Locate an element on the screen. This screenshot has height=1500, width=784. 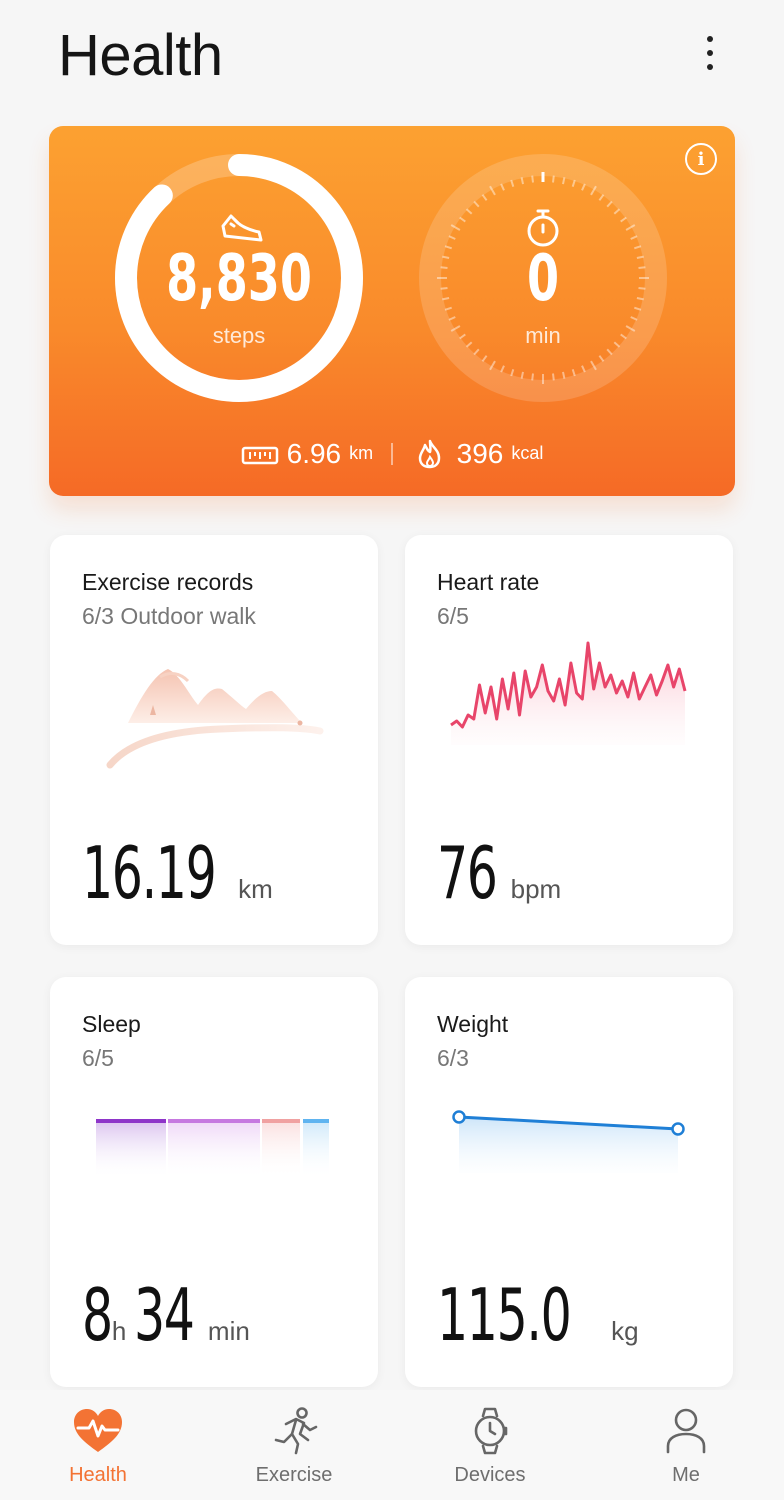
watch-icon is located at coordinates (491, 1431).